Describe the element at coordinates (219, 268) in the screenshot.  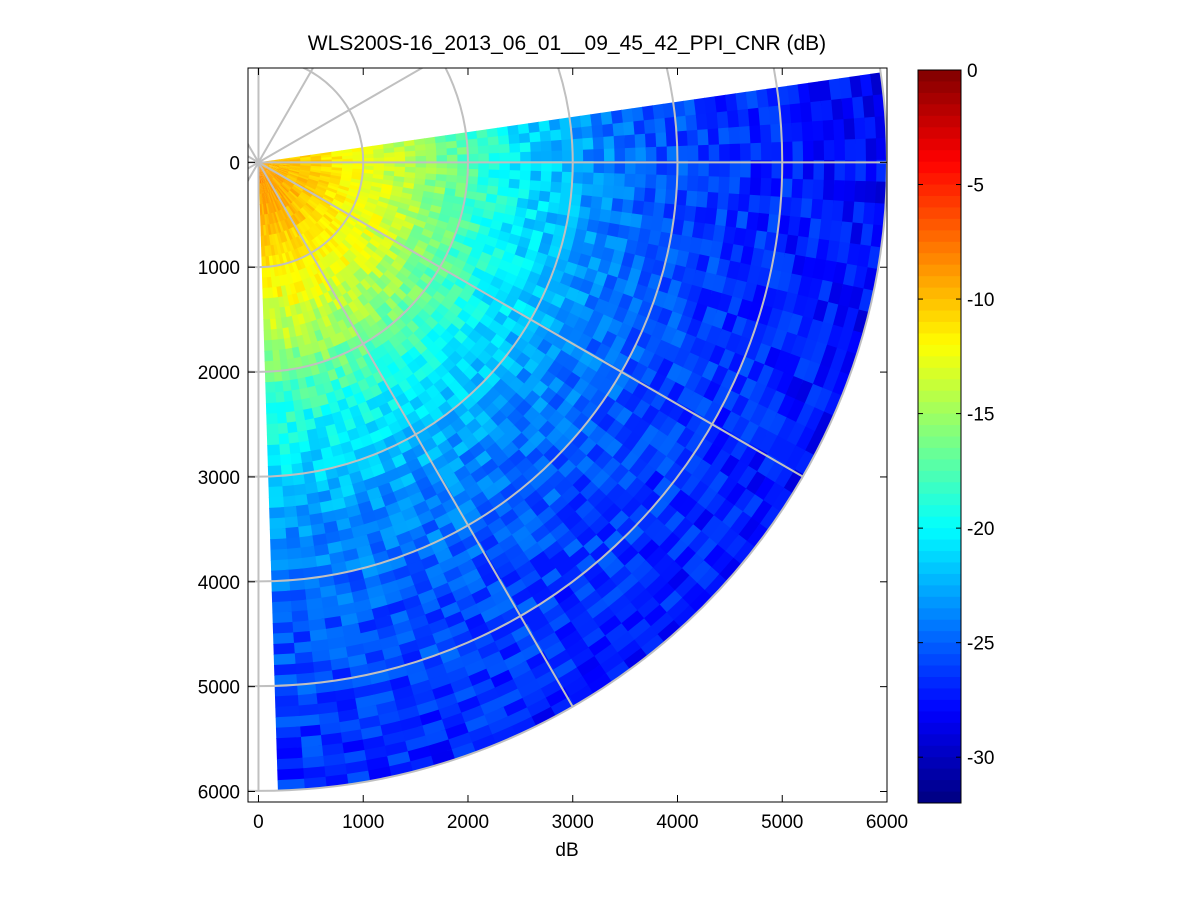
I see `y-tick-label: 1000` at that location.